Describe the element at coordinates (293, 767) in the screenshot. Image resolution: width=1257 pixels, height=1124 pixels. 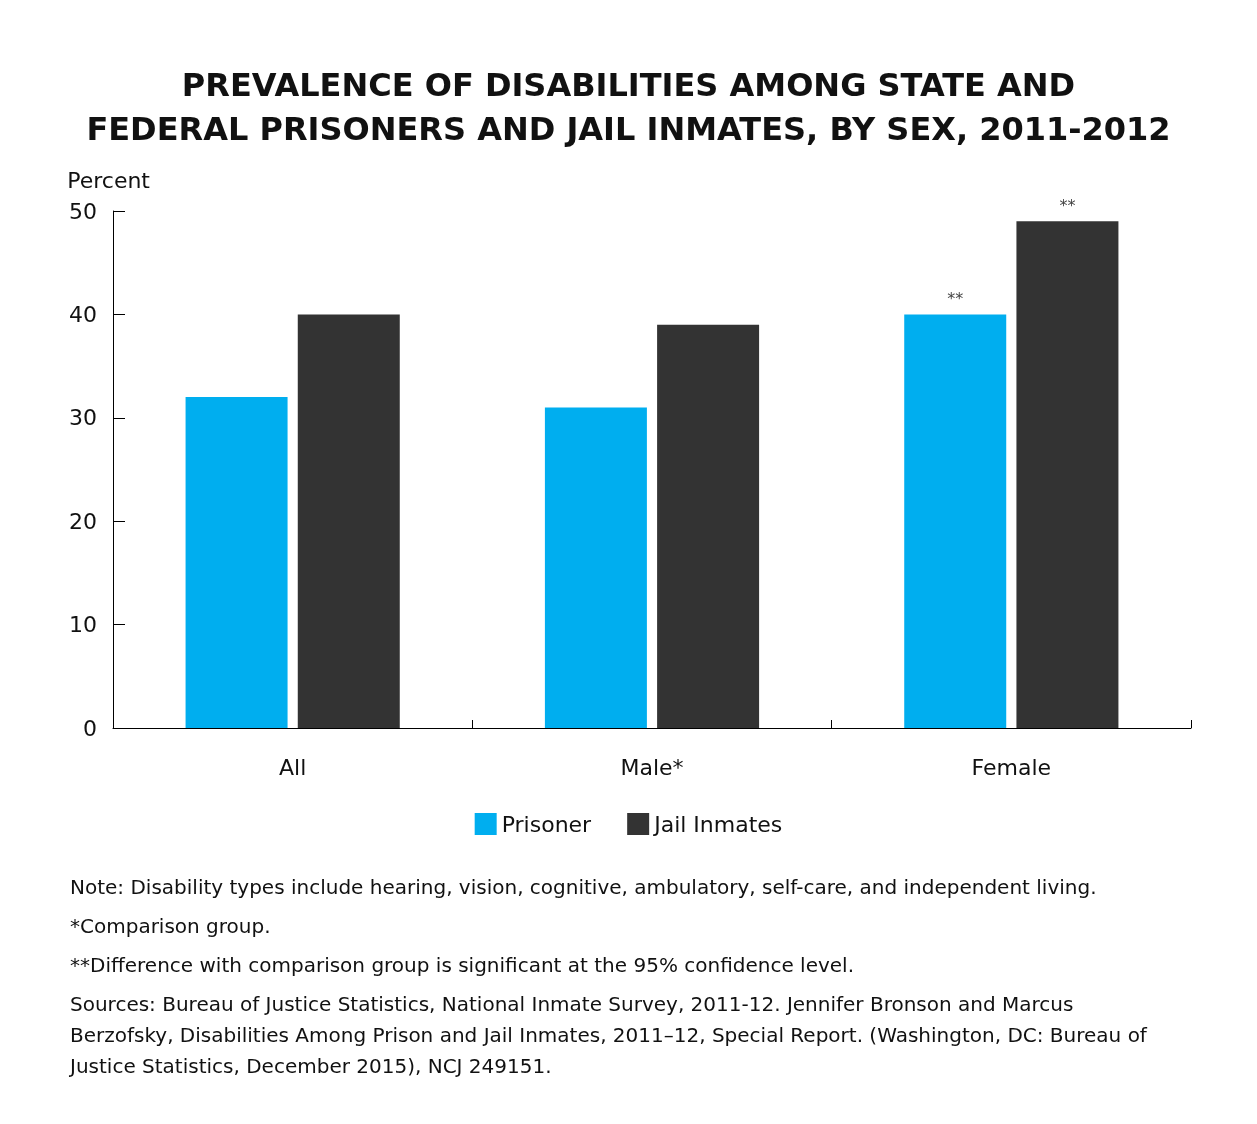
I see `x-tick-label: All` at that location.